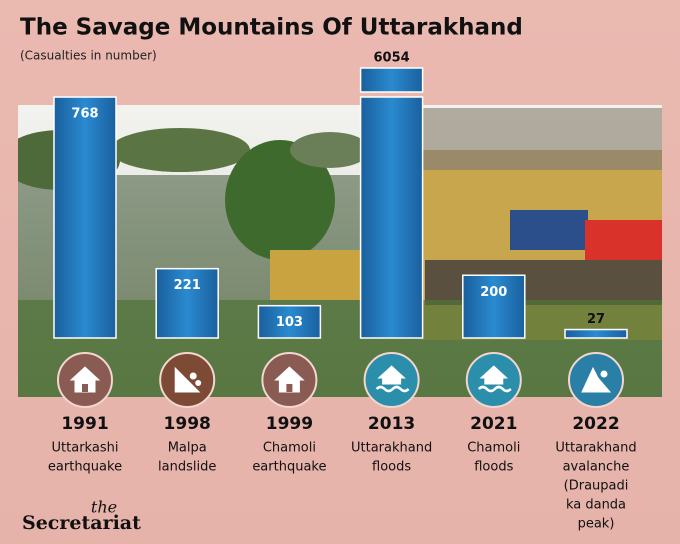 The height and width of the screenshot is (544, 680). Describe the element at coordinates (493, 424) in the screenshot. I see `x-tick-label: 2021` at that location.